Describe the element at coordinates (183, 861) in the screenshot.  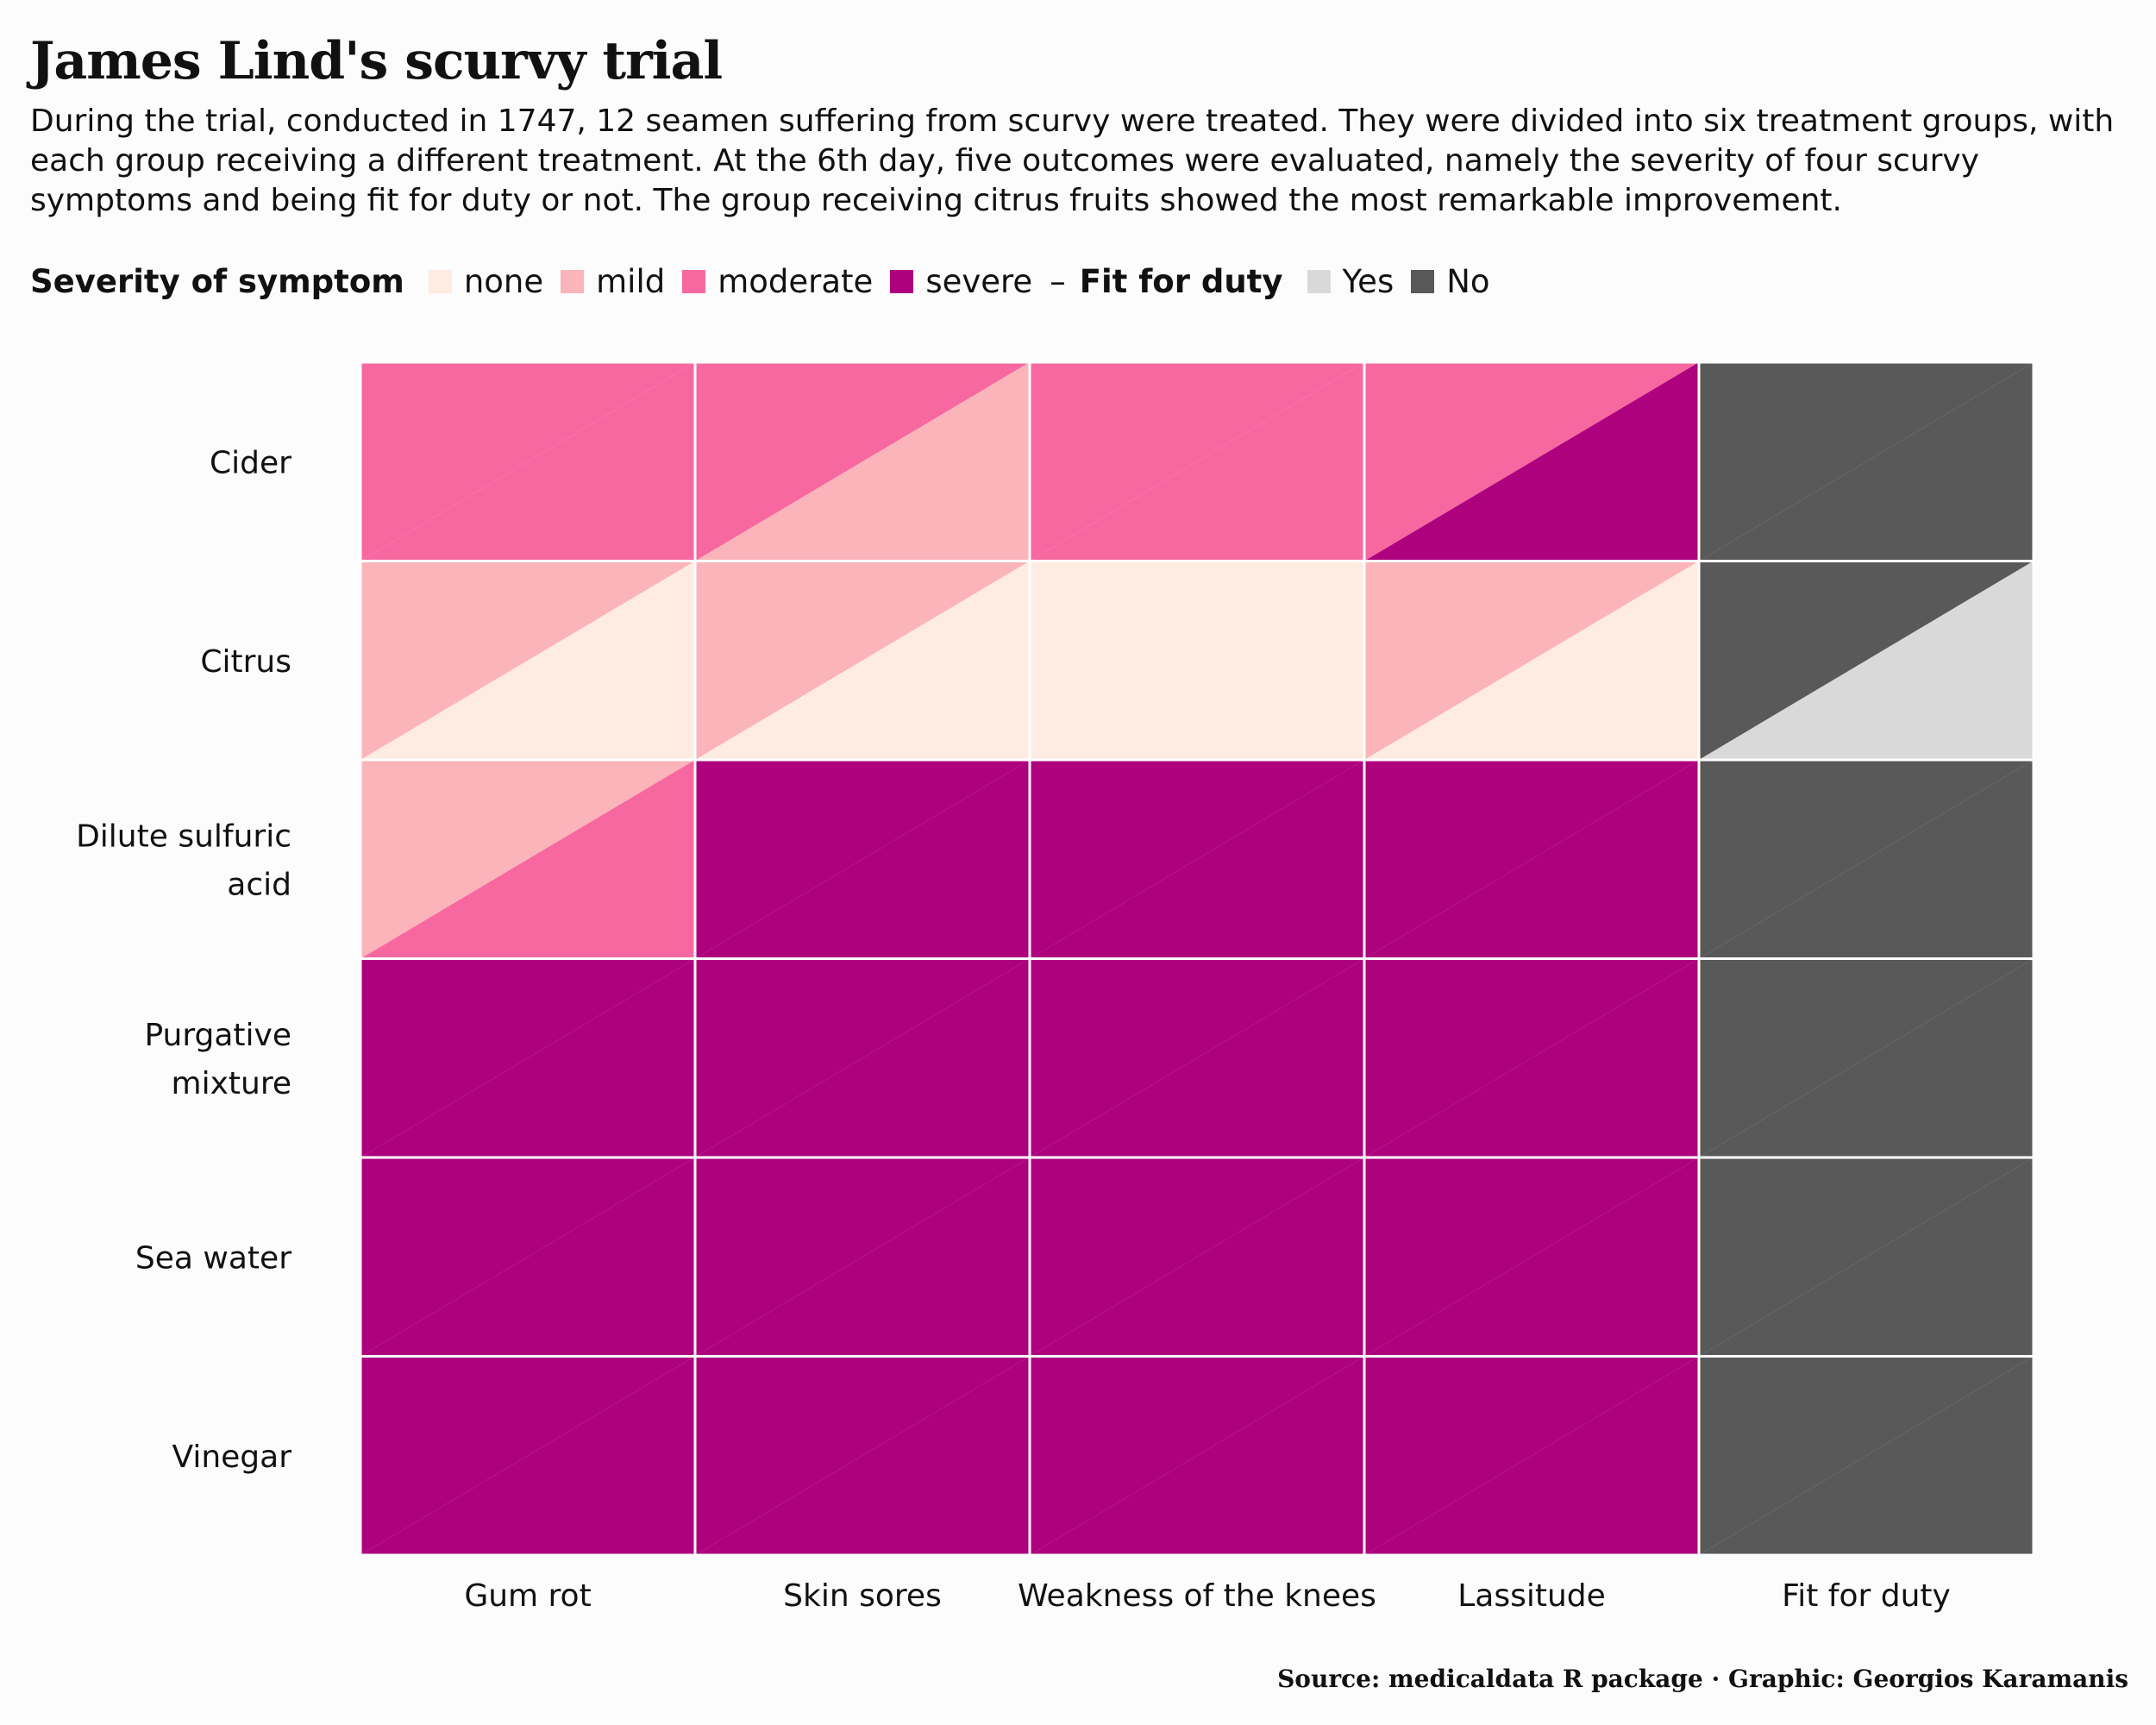
I see `row-label-dilute-sulfuric-acid: Dilute sulfuric acid` at that location.